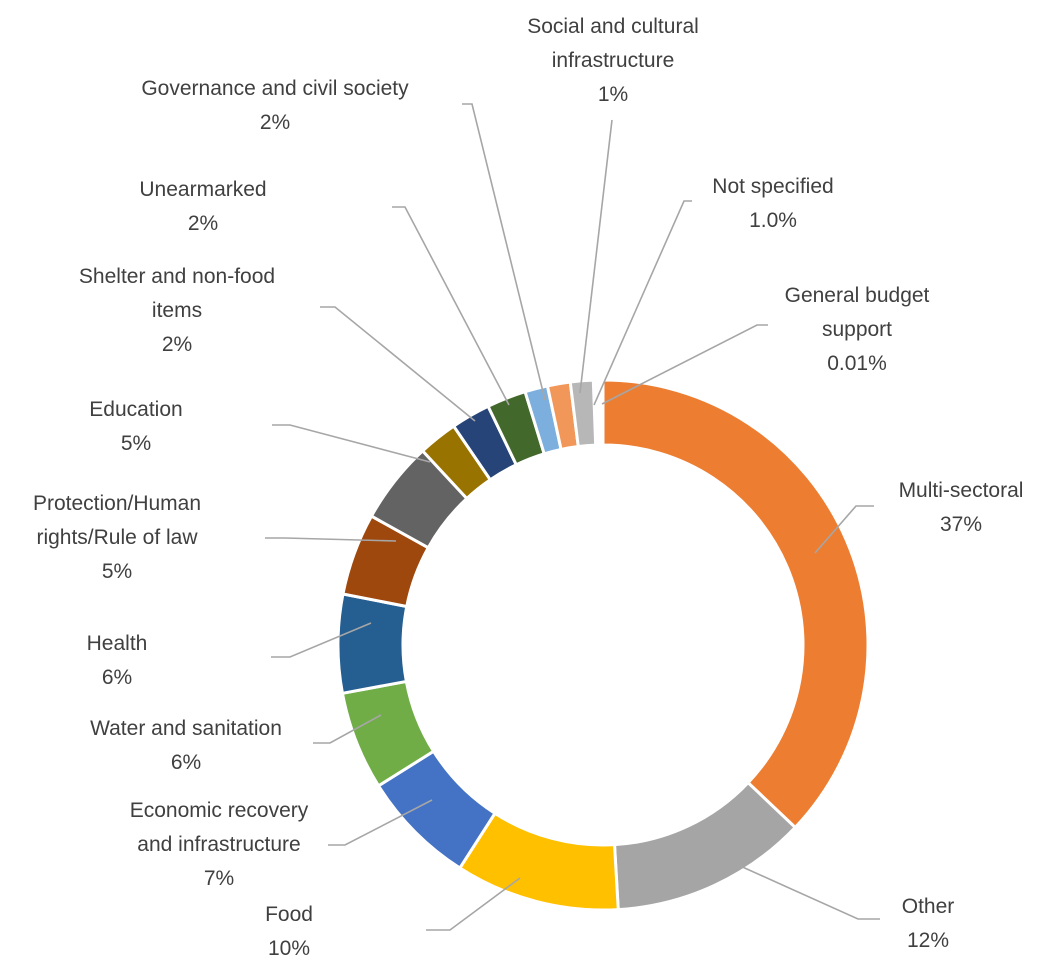  I want to click on slice-category-label: Education, so click(135, 409).